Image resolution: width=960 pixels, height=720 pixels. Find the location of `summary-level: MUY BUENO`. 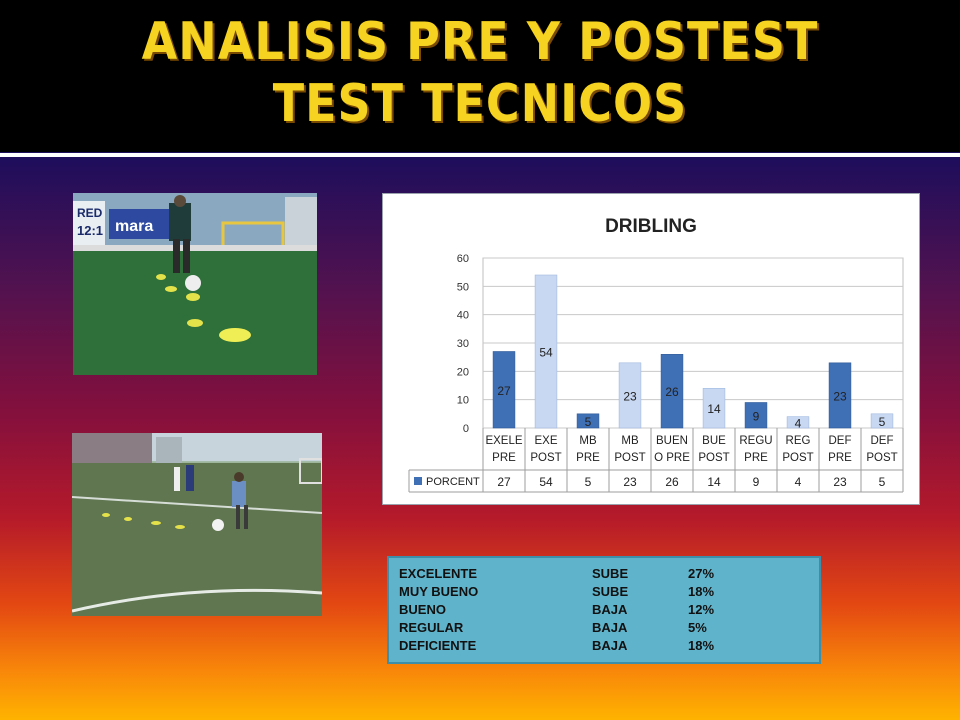

summary-level: MUY BUENO is located at coordinates (439, 591).